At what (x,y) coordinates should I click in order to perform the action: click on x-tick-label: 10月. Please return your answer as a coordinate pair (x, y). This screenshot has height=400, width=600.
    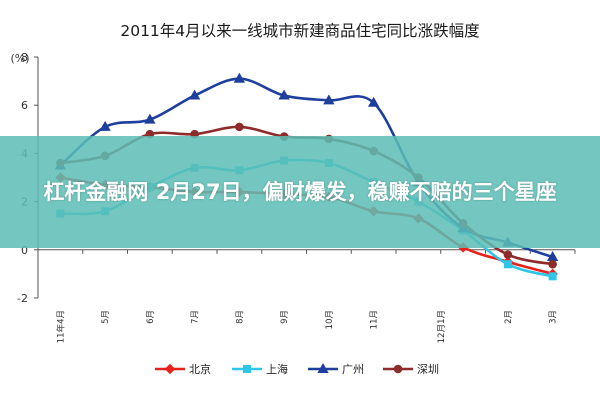
    Looking at the image, I should click on (330, 319).